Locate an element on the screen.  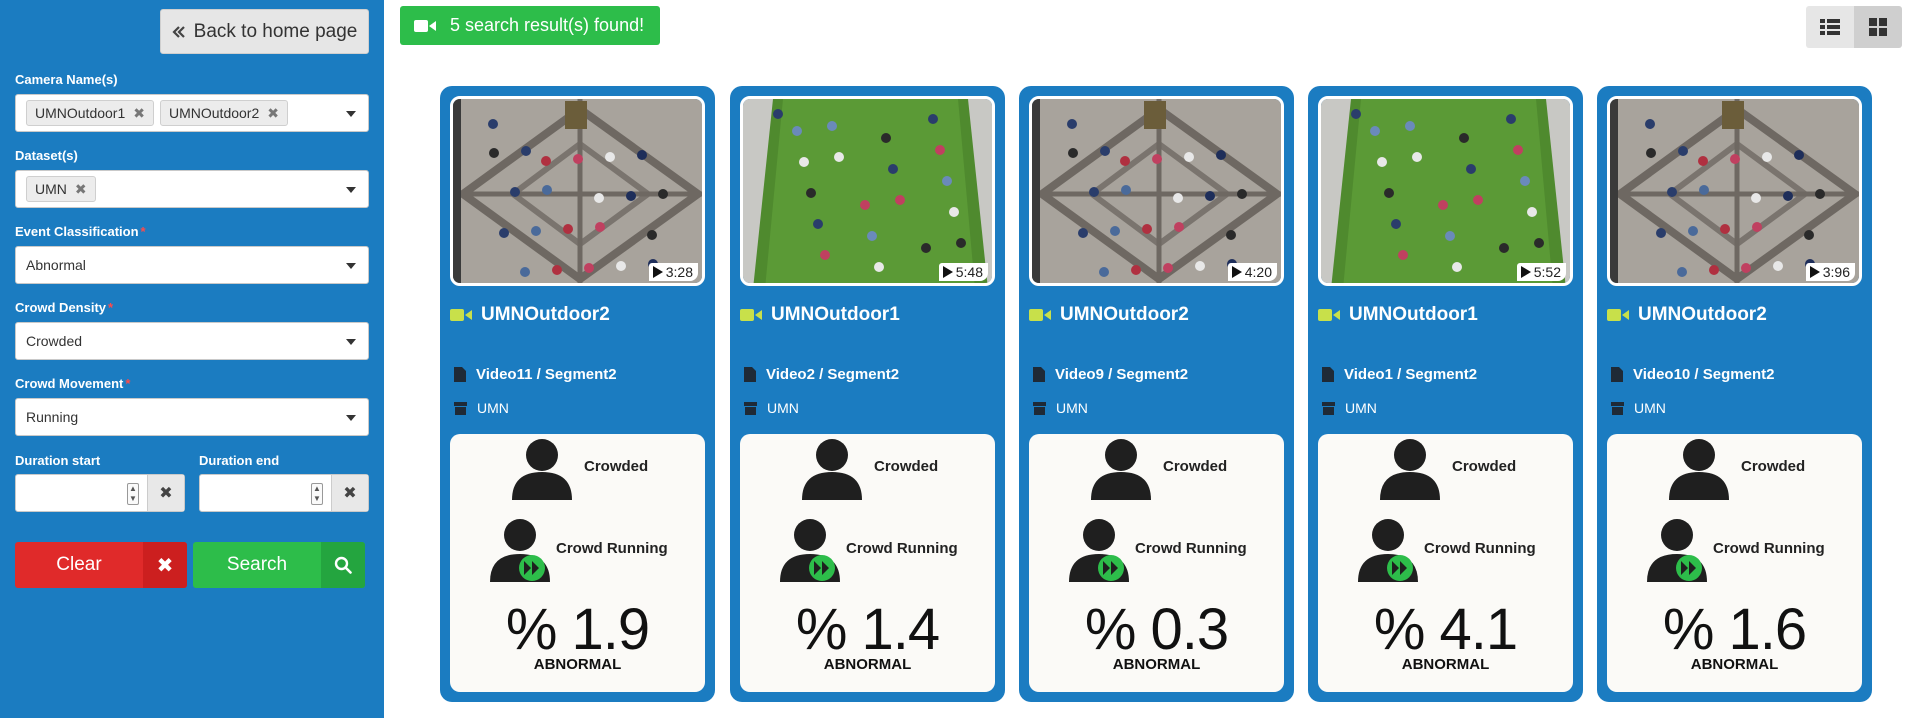
clear-duration-start-icon: ✖ is located at coordinates (165, 493).